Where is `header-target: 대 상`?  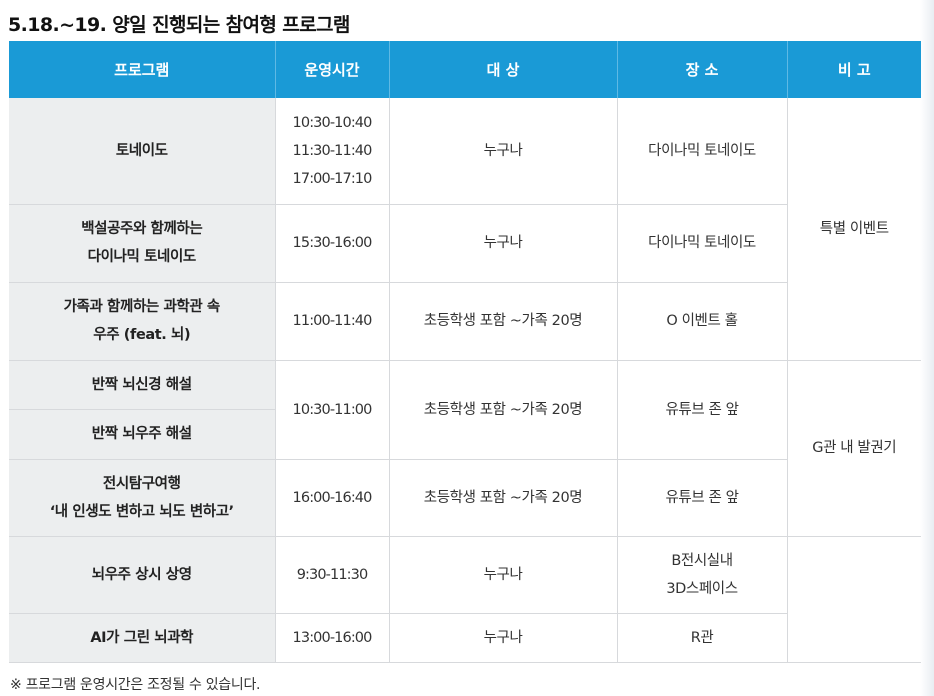 header-target: 대 상 is located at coordinates (502, 69).